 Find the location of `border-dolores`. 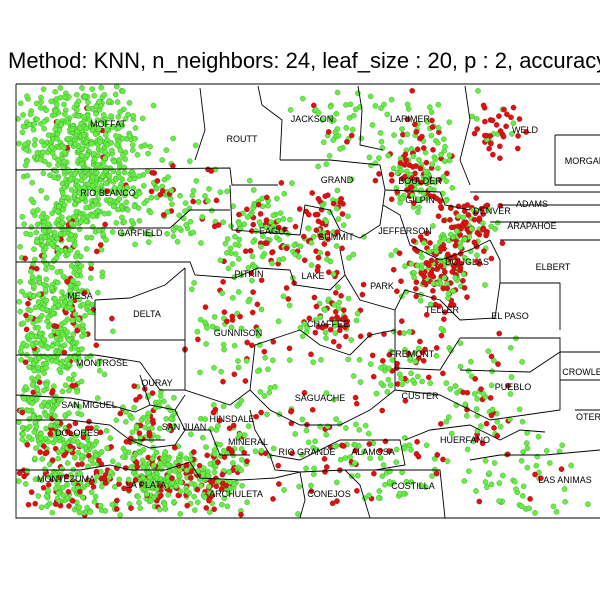

border-dolores is located at coordinates (90, 430).